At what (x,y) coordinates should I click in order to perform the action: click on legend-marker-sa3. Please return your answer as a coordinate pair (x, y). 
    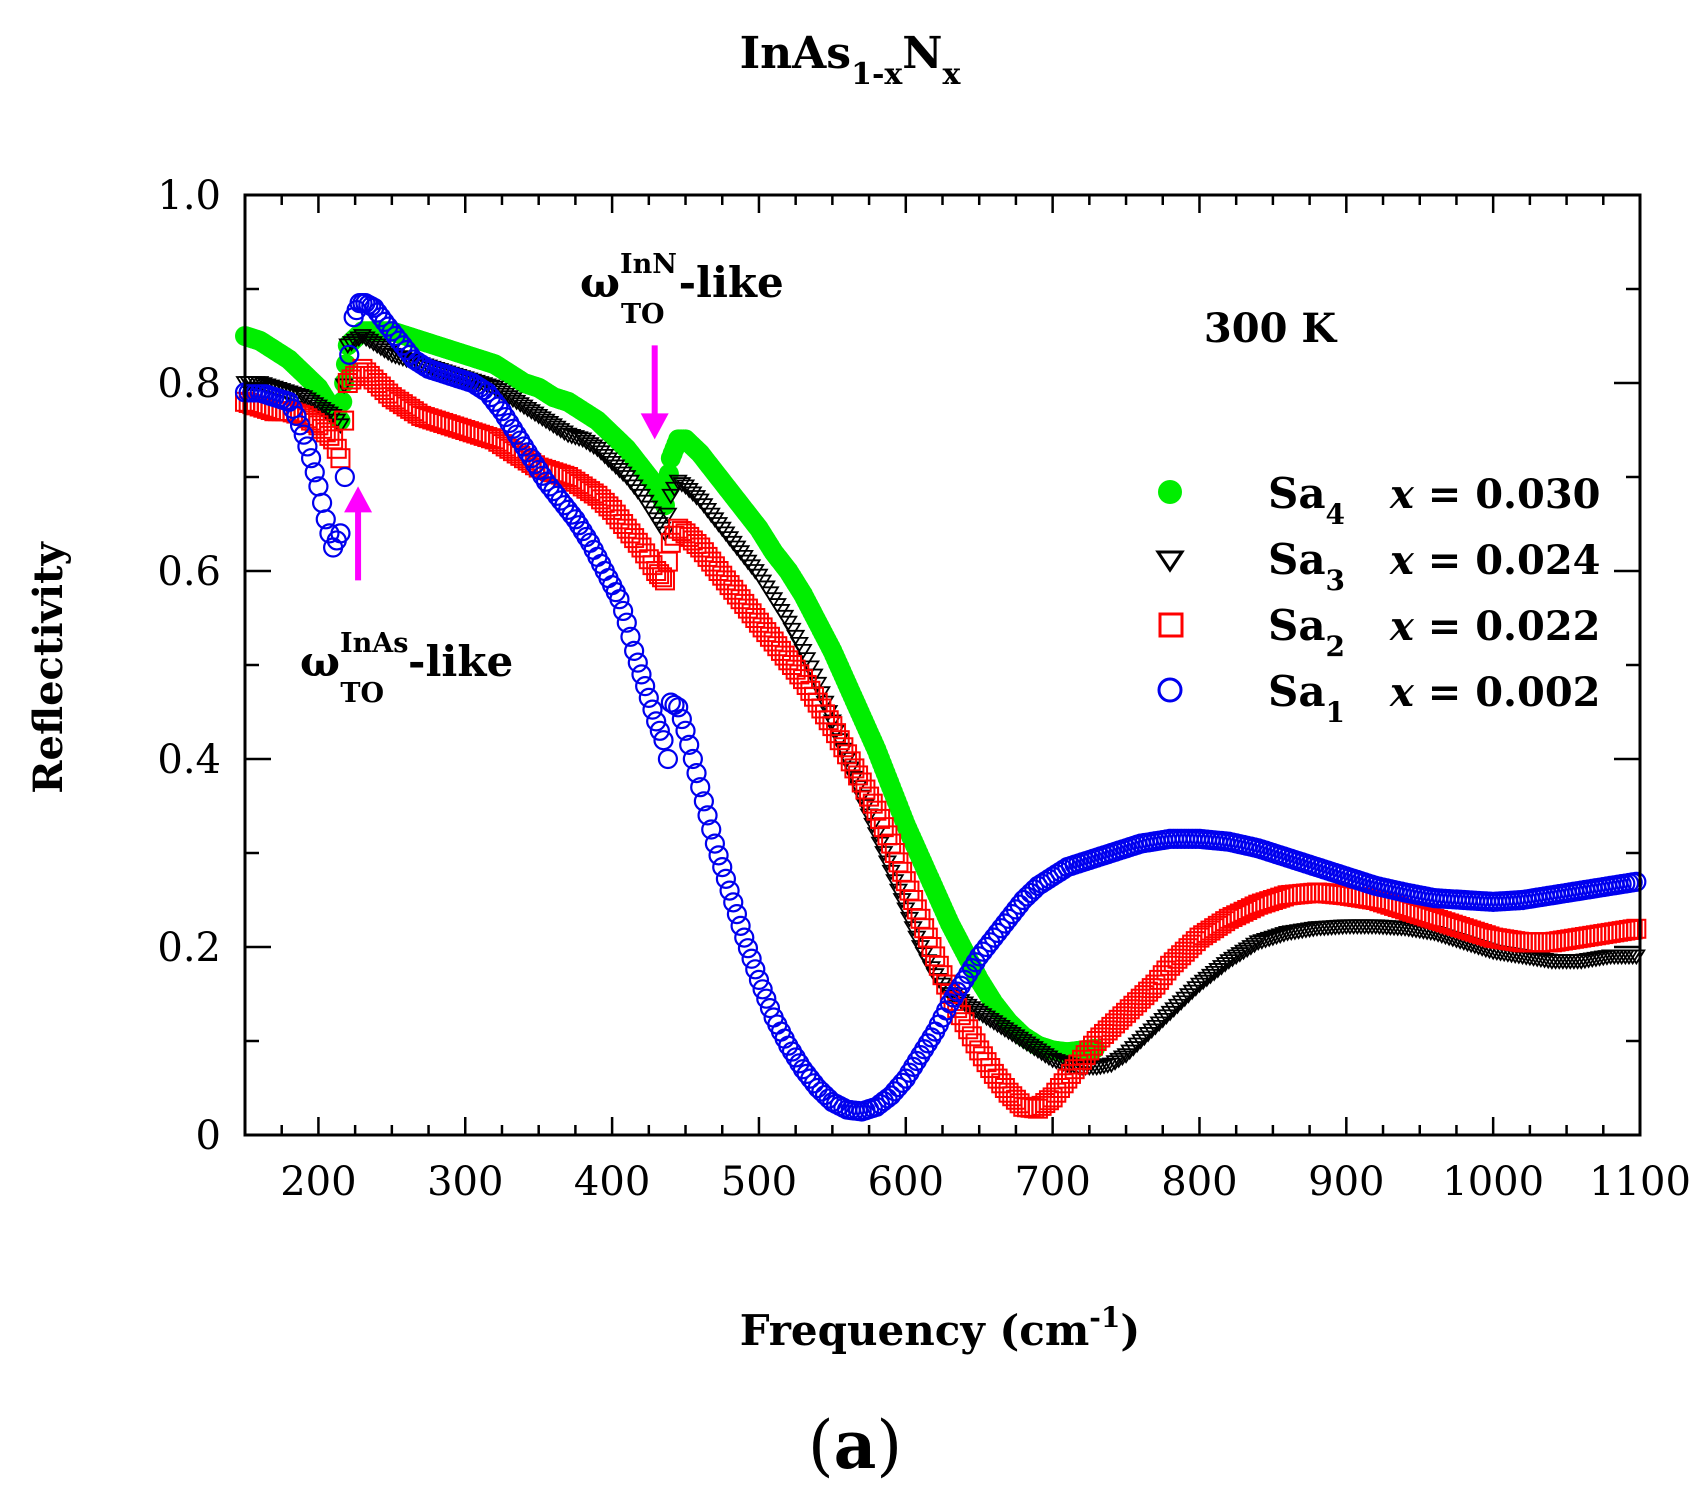
    Looking at the image, I should click on (1170, 561).